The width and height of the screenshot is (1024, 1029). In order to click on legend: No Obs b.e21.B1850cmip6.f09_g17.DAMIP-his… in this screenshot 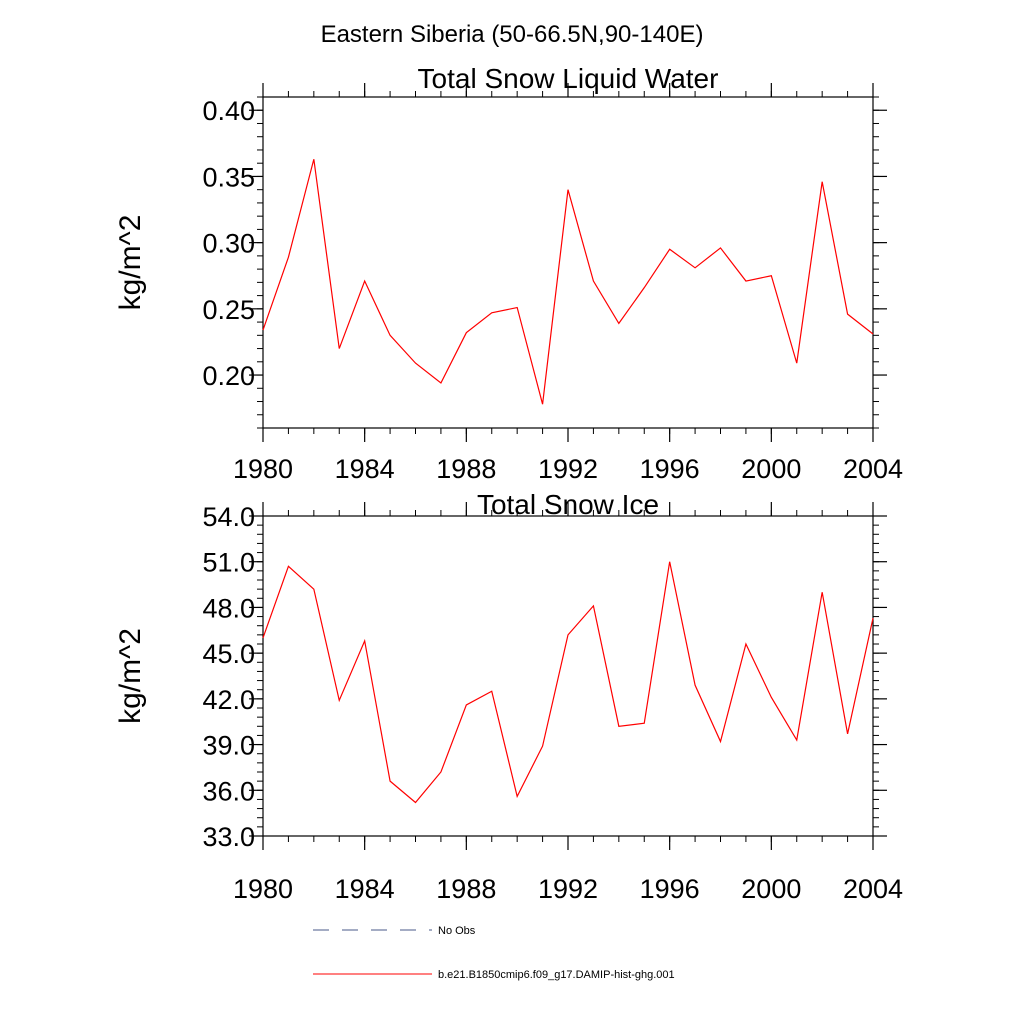, I will do `click(494, 953)`.